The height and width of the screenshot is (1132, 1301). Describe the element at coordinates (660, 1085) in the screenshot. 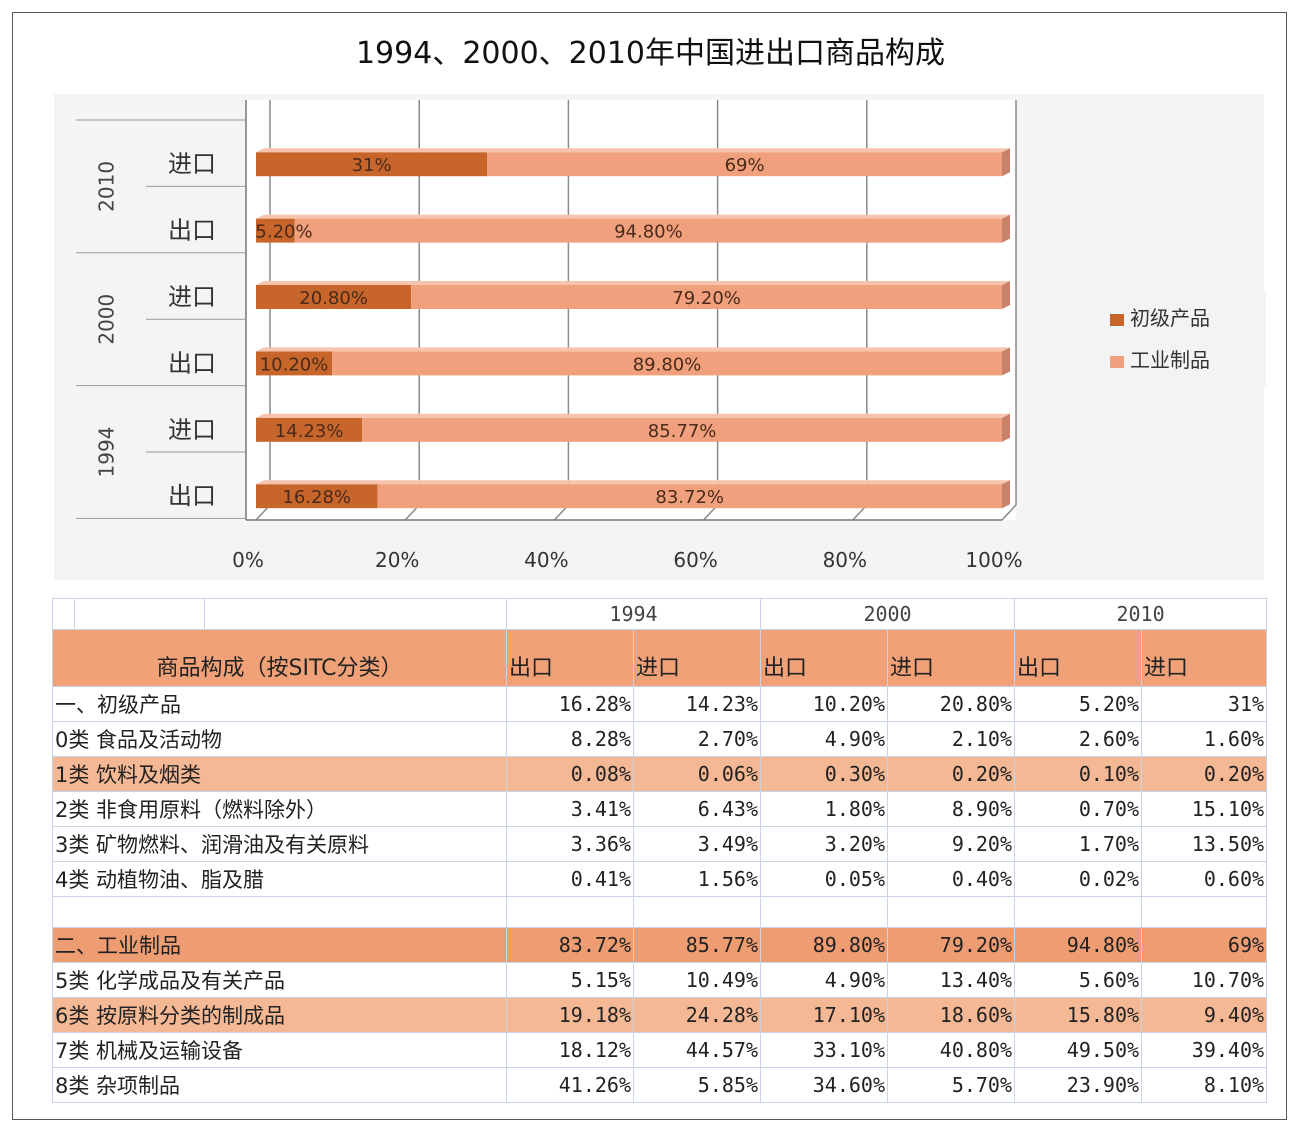

I see `table-row: 8类 杂项制品 41.26% 5.85% 34.60% 5.70% 23.90% 8.10%` at that location.